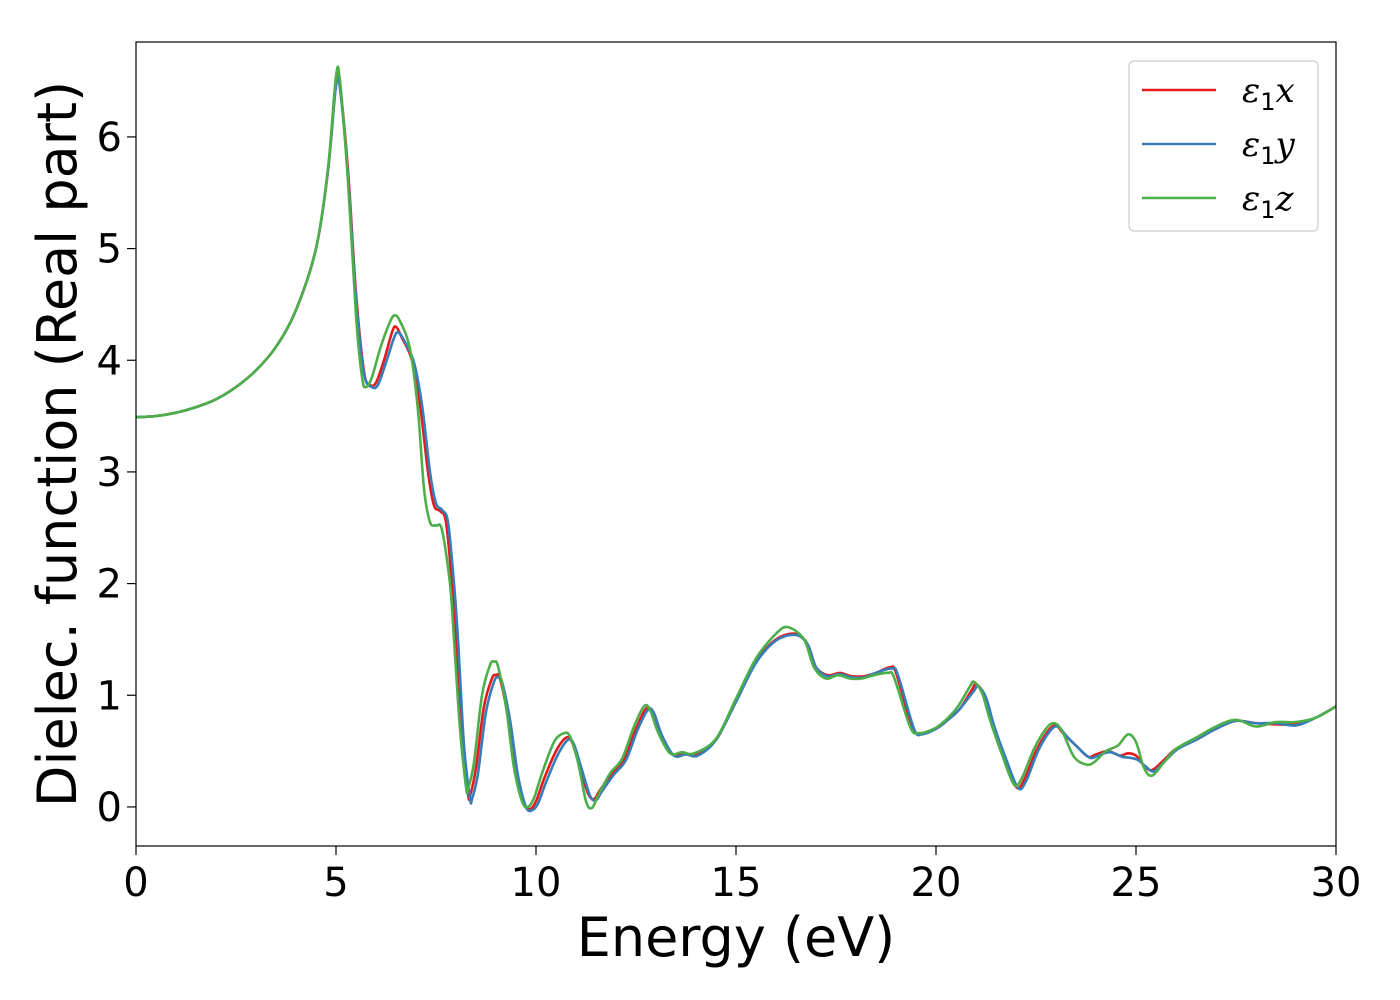 The width and height of the screenshot is (1400, 1000). I want to click on x-tick-label: 15, so click(736, 883).